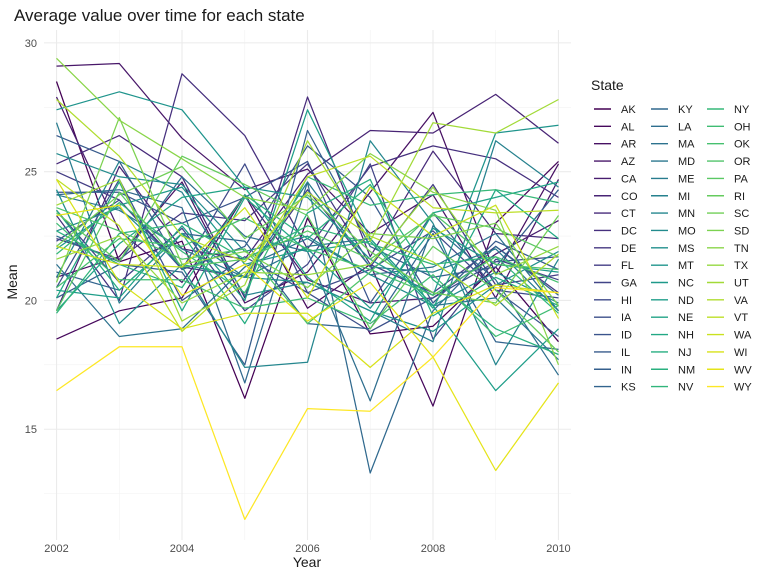  Describe the element at coordinates (741, 318) in the screenshot. I see `legend-label-vt: VT` at that location.